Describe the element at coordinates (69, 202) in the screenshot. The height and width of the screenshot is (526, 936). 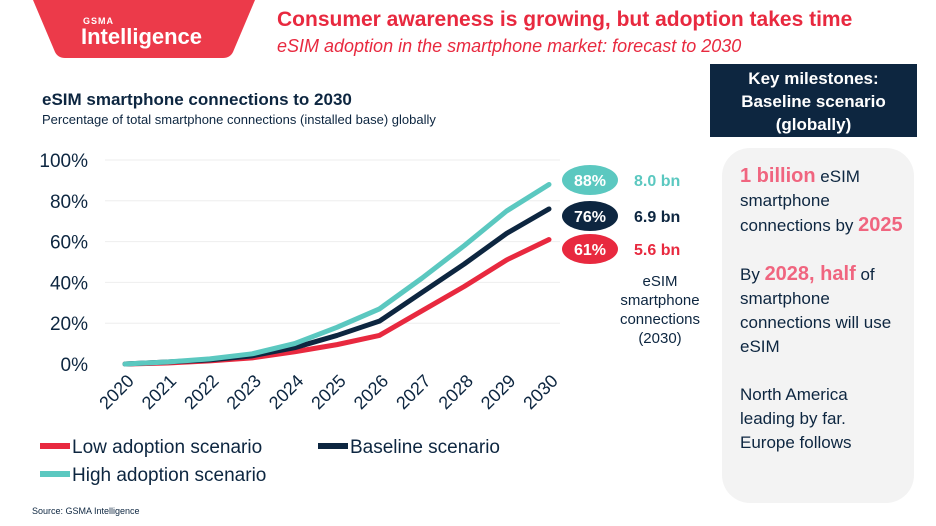
I see `y-tick-label: 80%` at that location.